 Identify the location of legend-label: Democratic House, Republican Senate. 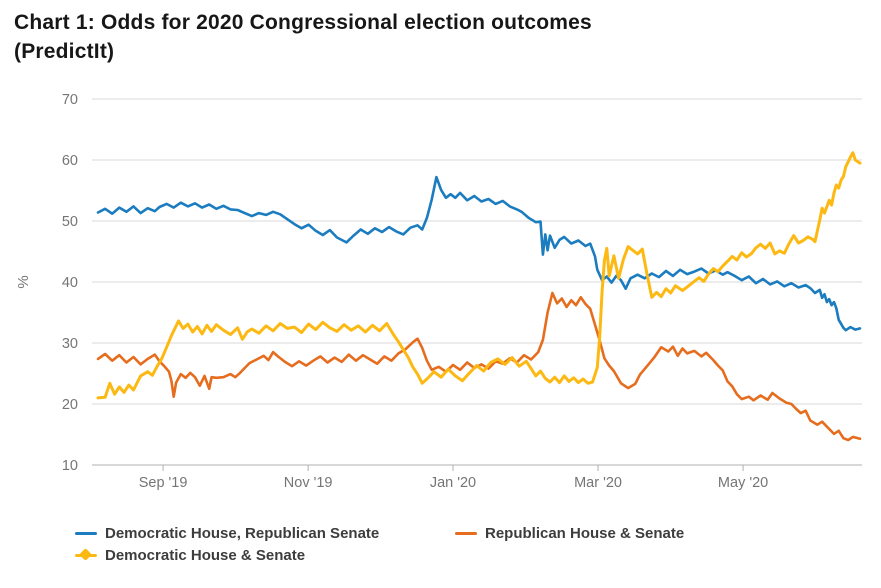
(242, 533).